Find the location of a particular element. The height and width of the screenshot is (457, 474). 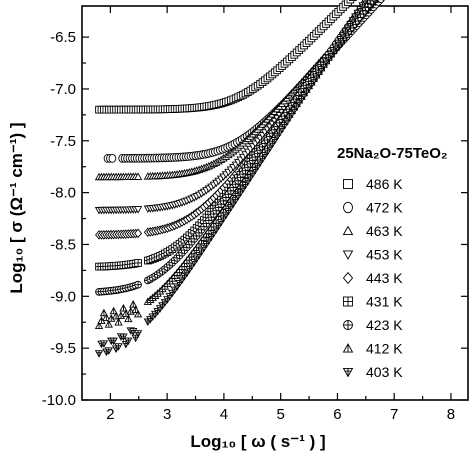

legend-label: 403 K is located at coordinates (384, 372).